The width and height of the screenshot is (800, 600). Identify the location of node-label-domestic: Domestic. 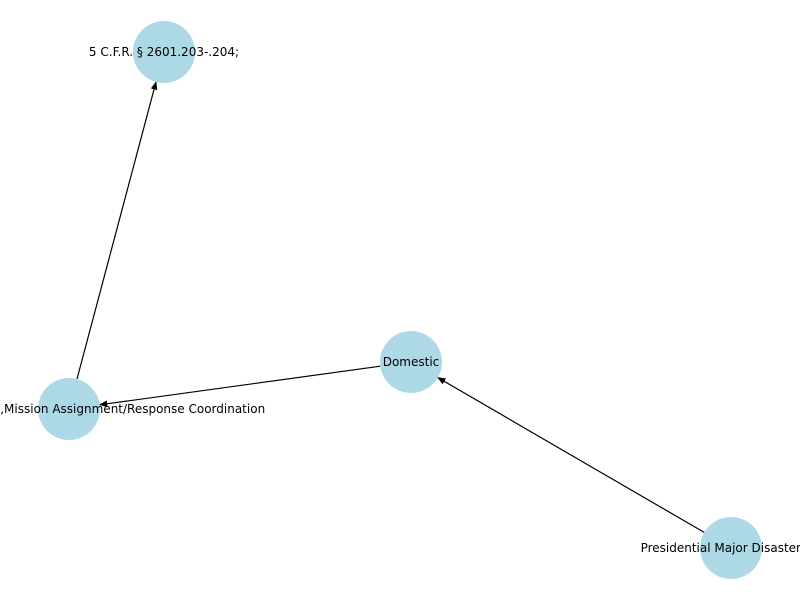
(411, 362).